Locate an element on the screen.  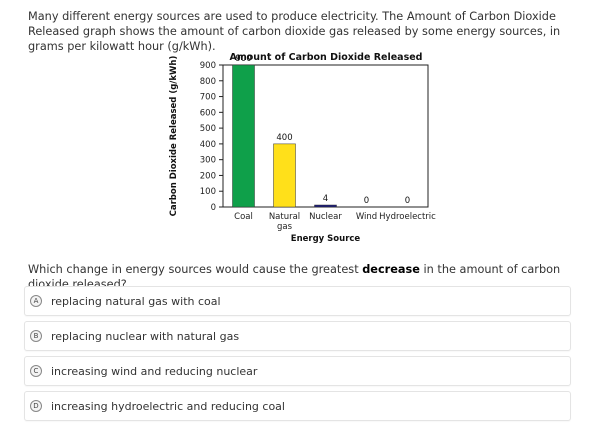
answer-option-a: A replacing natural gas with coal is located at coordinates (297, 301).